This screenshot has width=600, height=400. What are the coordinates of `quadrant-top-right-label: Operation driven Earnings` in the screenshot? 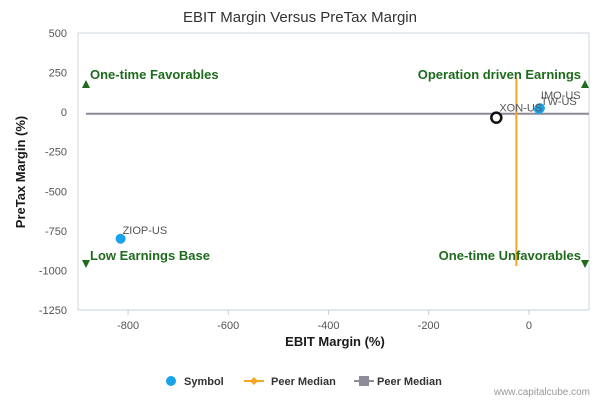 It's located at (499, 74).